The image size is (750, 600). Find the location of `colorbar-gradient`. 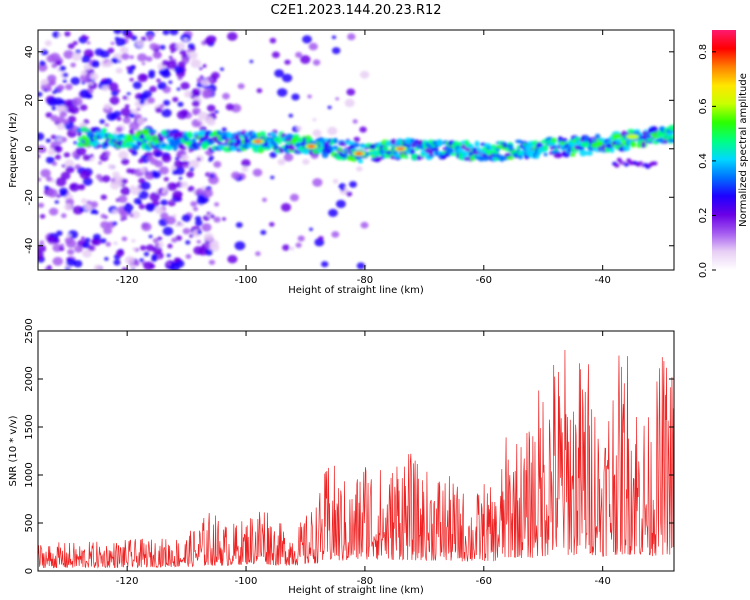

colorbar-gradient is located at coordinates (724, 150).